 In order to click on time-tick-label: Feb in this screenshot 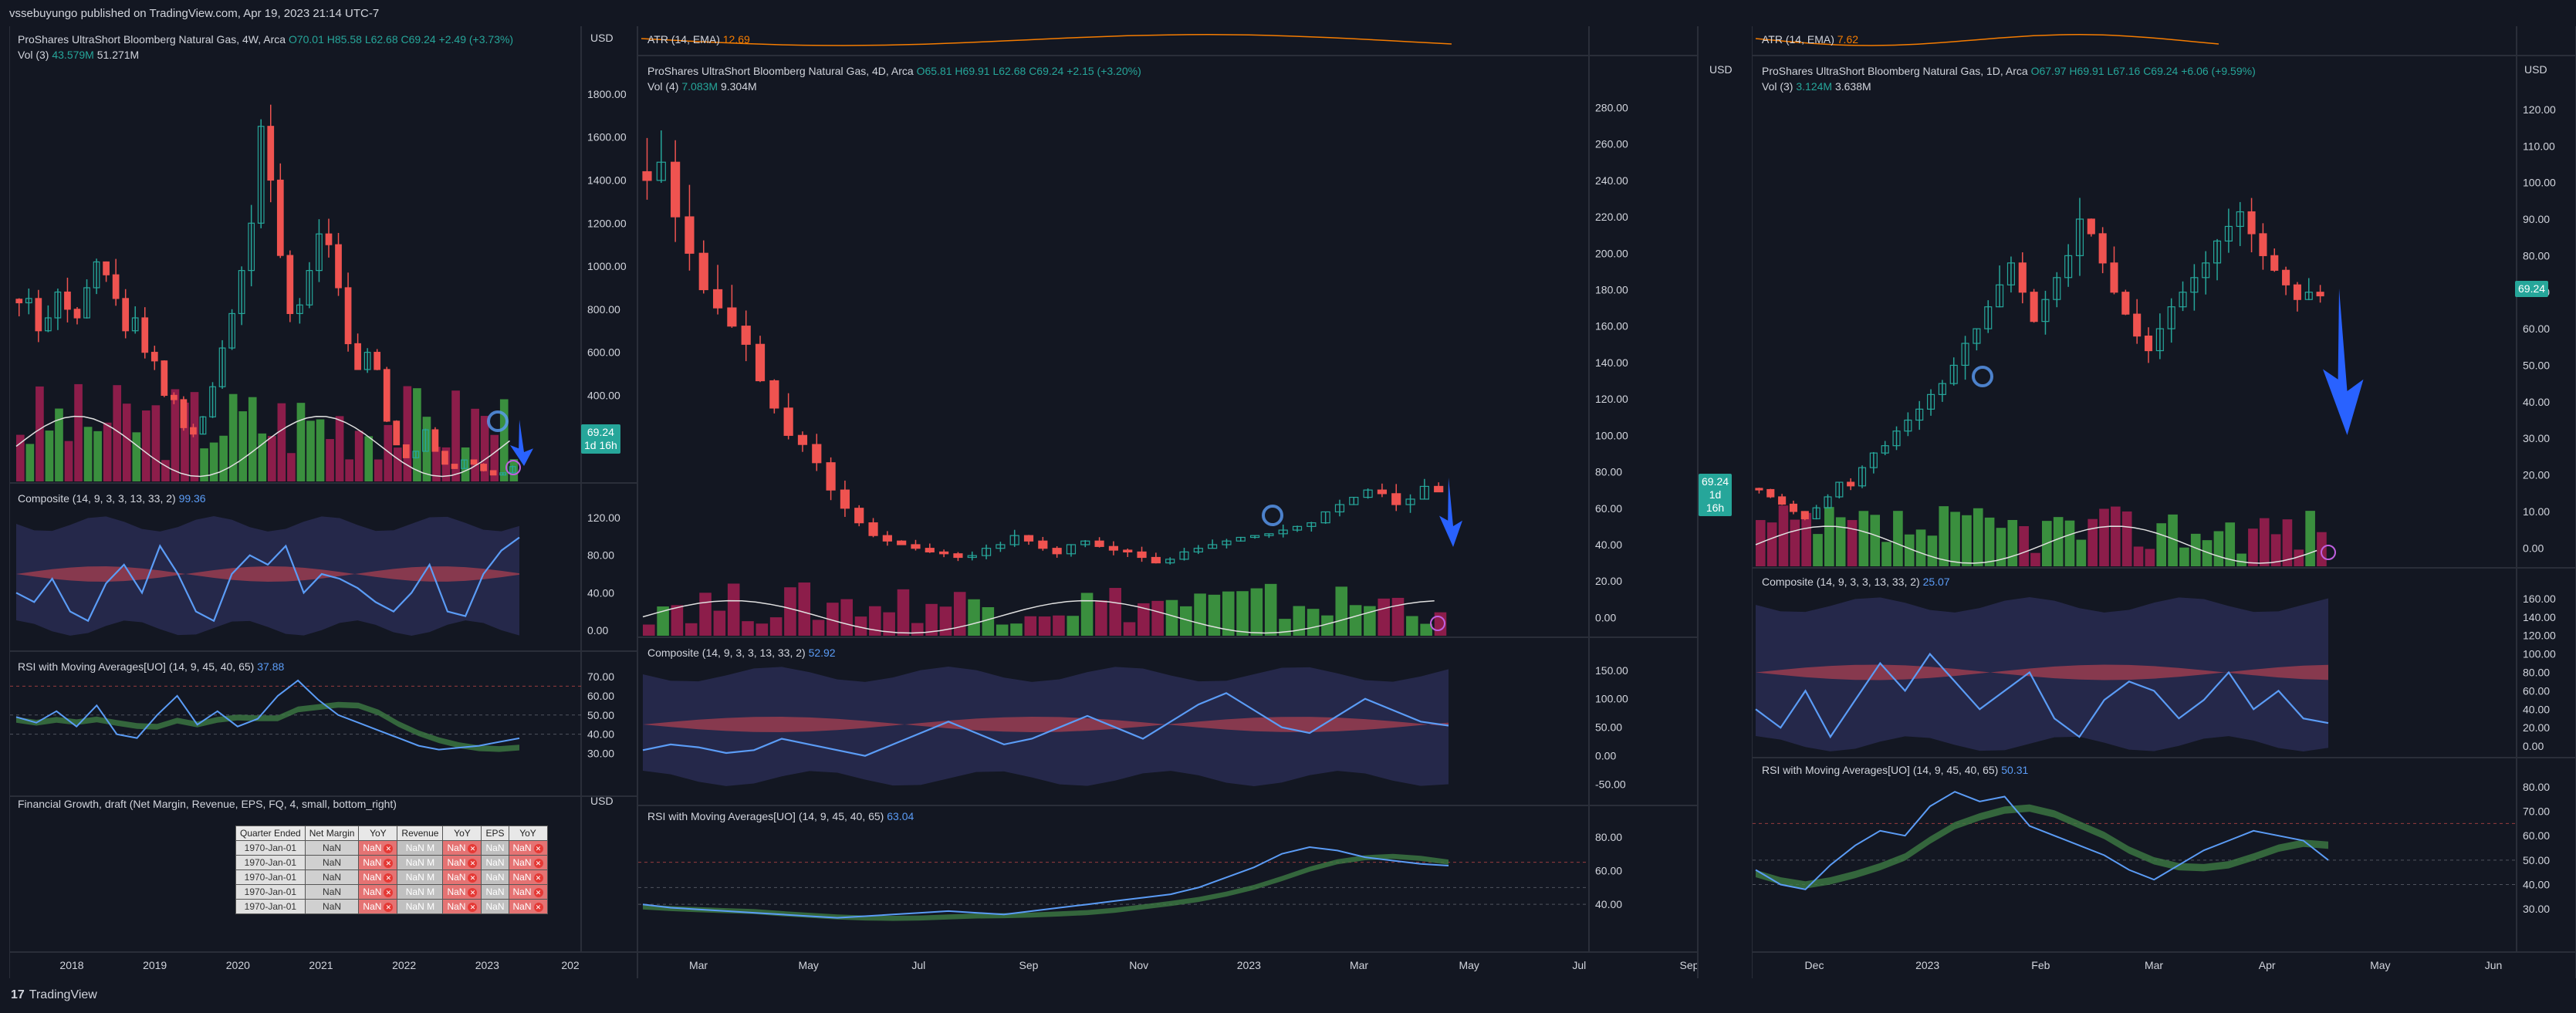, I will do `click(2040, 965)`.